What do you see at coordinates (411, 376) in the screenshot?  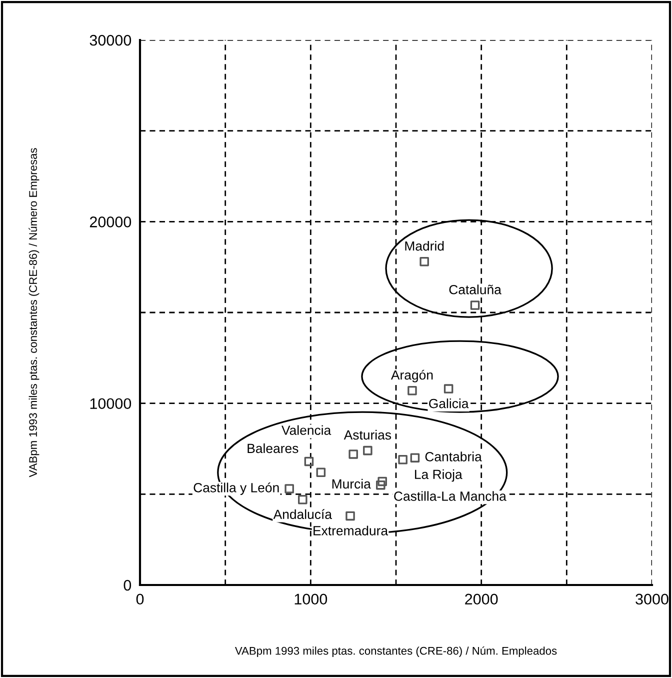 I see `annotation: Aragón` at bounding box center [411, 376].